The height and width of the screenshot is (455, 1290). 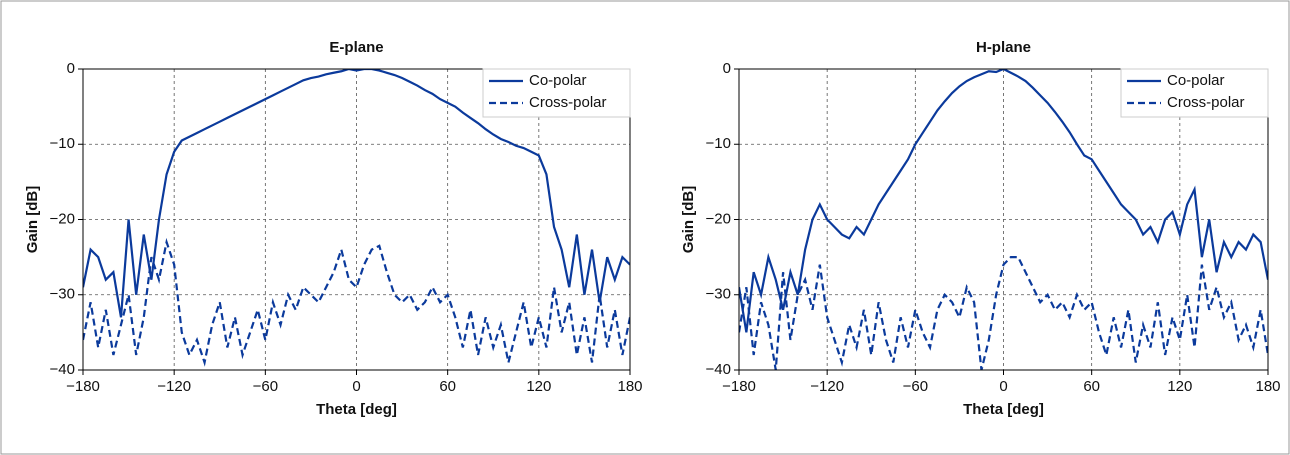 I want to click on chart-title: H-plane, so click(x=1003, y=47).